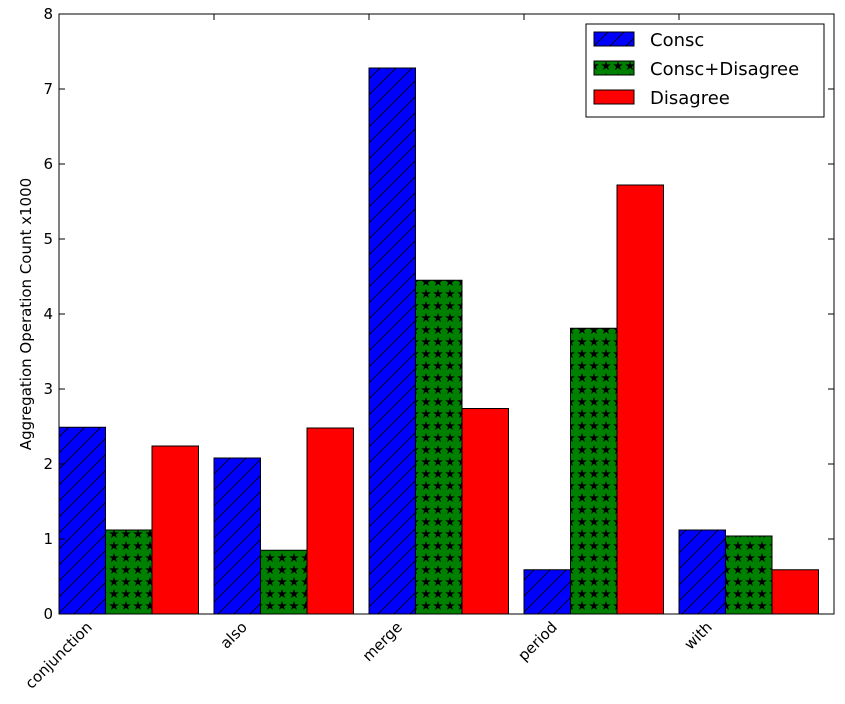  I want to click on y-tick-label: 2, so click(48, 464).